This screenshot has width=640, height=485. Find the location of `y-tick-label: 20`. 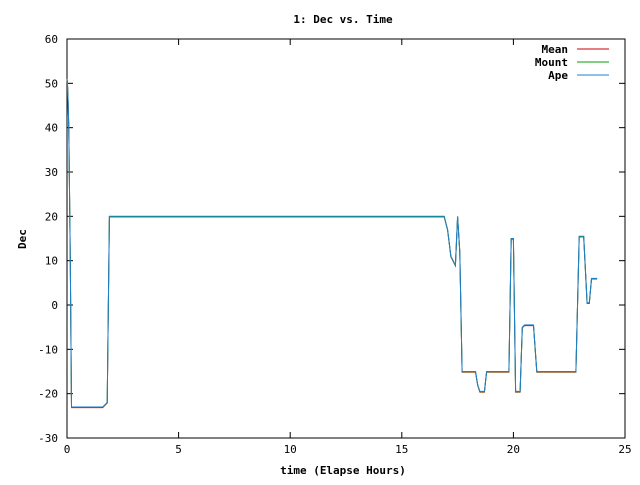

y-tick-label: 20 is located at coordinates (51, 216).